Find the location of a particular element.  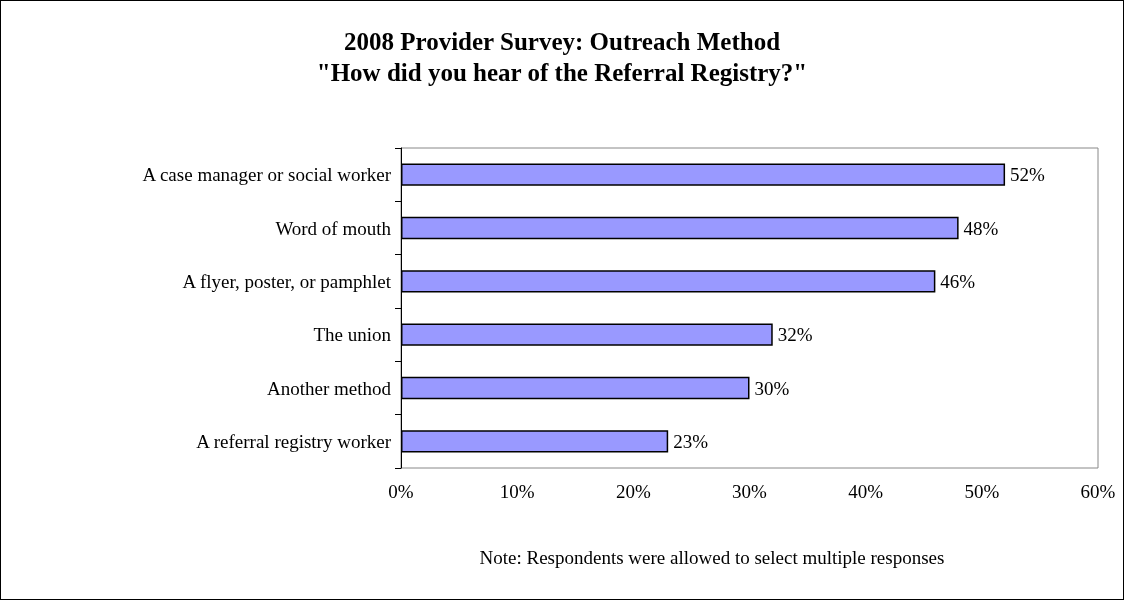

data-label: 23% is located at coordinates (691, 441).